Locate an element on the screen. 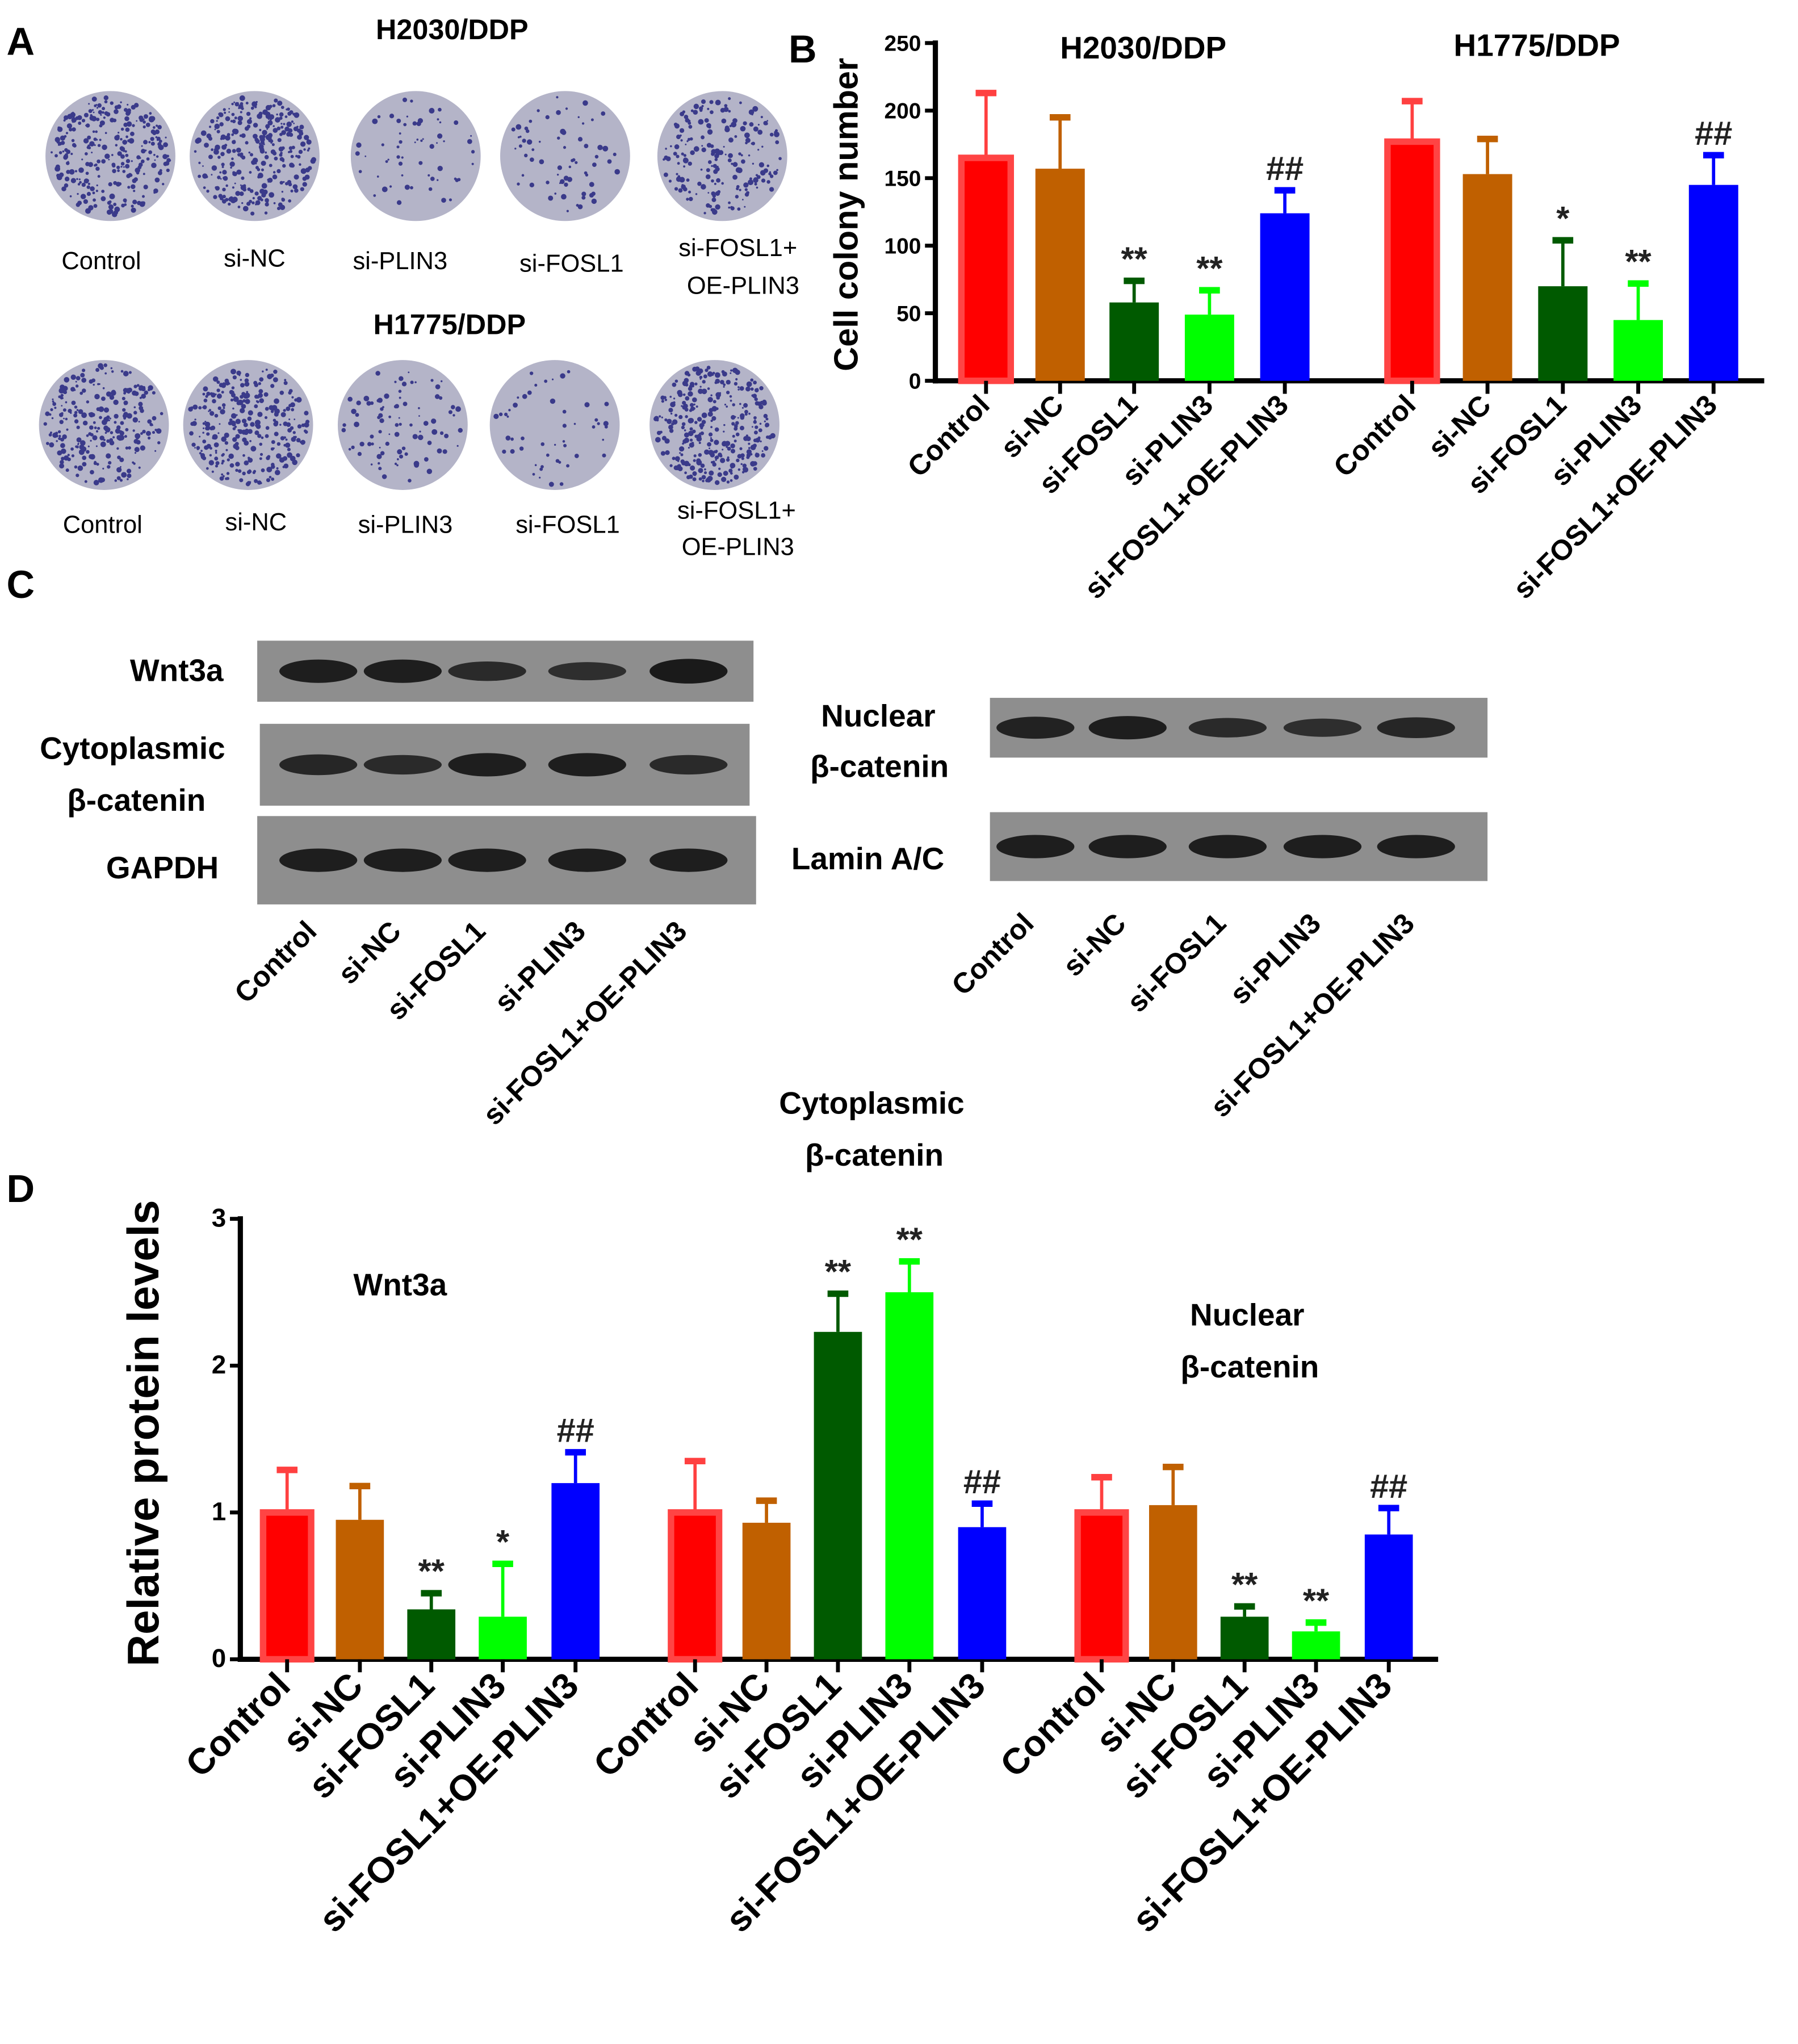 Image resolution: width=1798 pixels, height=2044 pixels. plate-dish is located at coordinates (415, 156).